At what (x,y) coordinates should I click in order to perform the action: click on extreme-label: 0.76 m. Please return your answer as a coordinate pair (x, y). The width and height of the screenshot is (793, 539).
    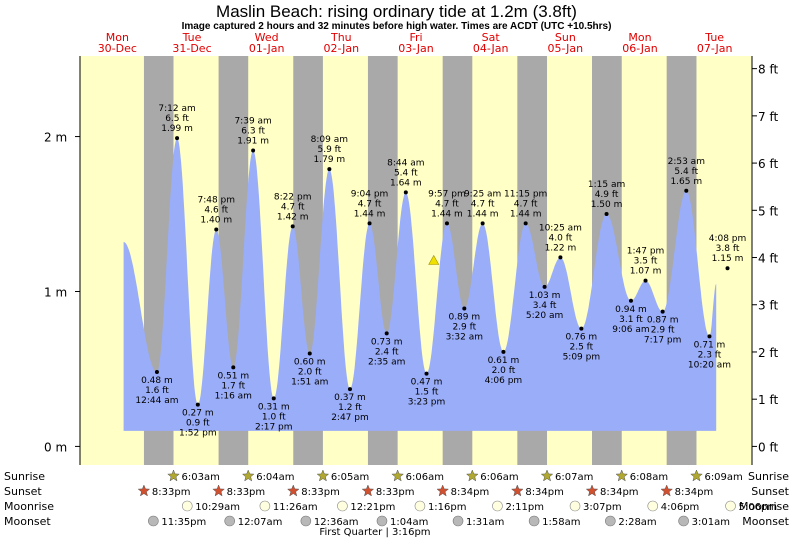
    Looking at the image, I should click on (582, 338).